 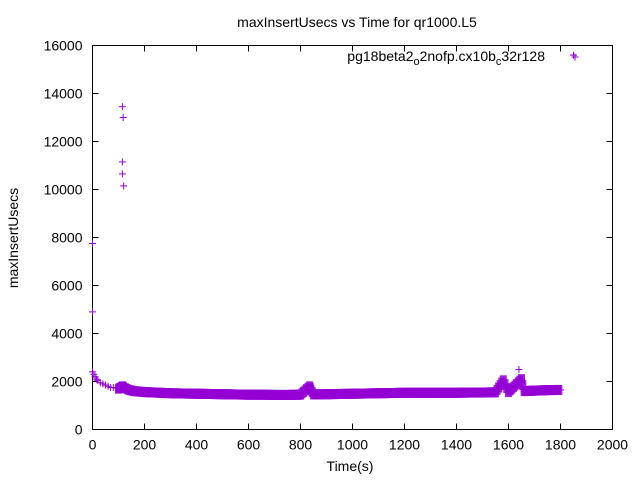 I want to click on legend-marker-symbol, so click(x=575, y=57).